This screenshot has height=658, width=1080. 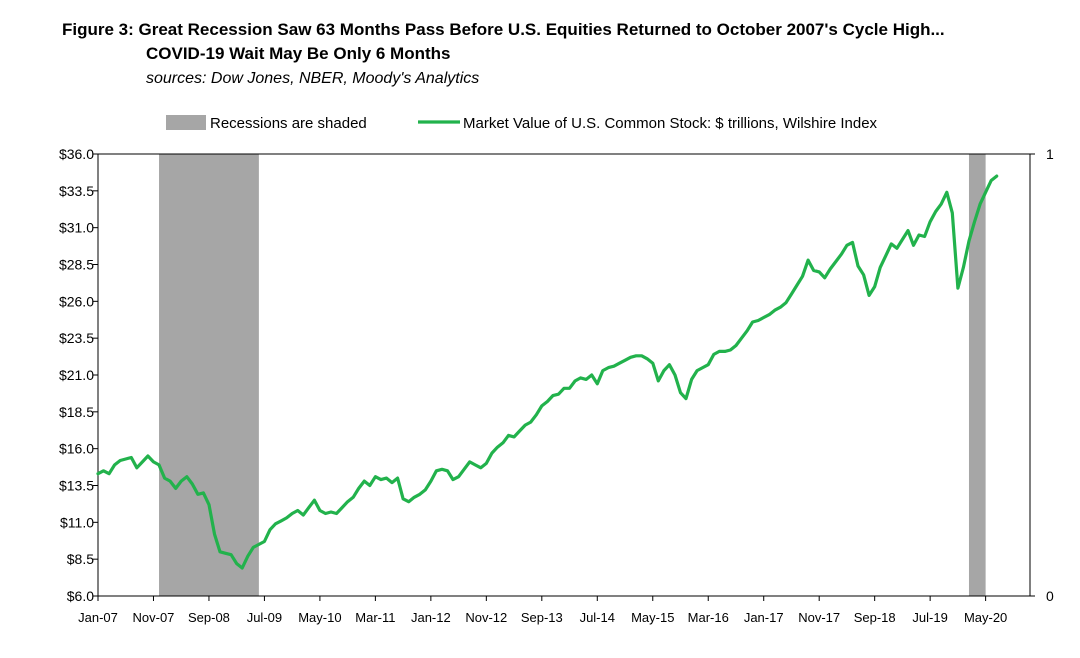 I want to click on x-tick-label: May-20, so click(x=985, y=617).